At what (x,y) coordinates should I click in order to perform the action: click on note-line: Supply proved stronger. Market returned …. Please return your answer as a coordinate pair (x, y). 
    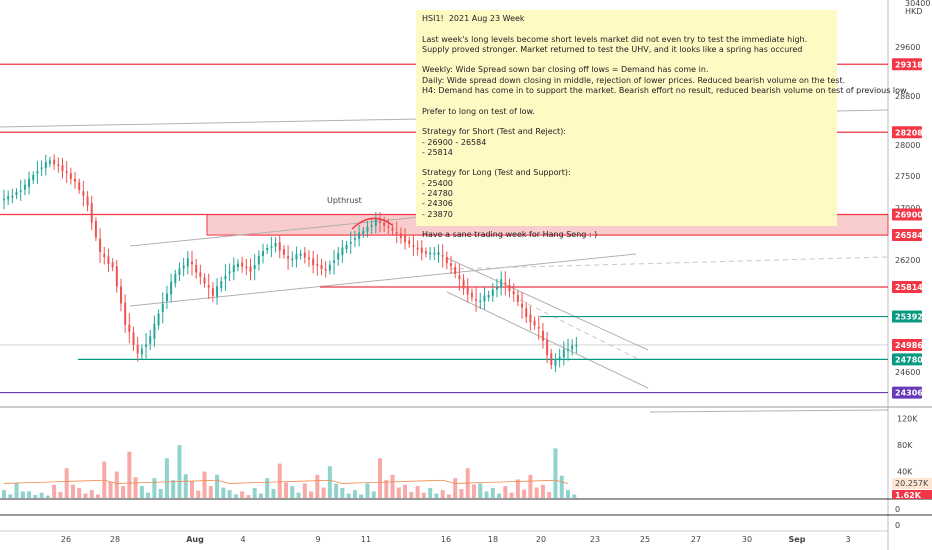
    Looking at the image, I should click on (612, 49).